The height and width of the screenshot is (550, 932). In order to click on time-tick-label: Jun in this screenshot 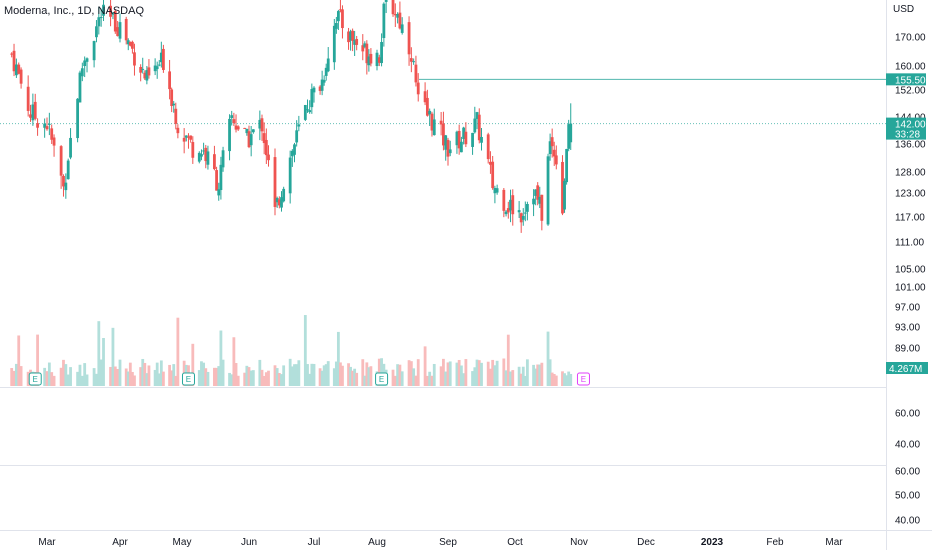, I will do `click(249, 542)`.